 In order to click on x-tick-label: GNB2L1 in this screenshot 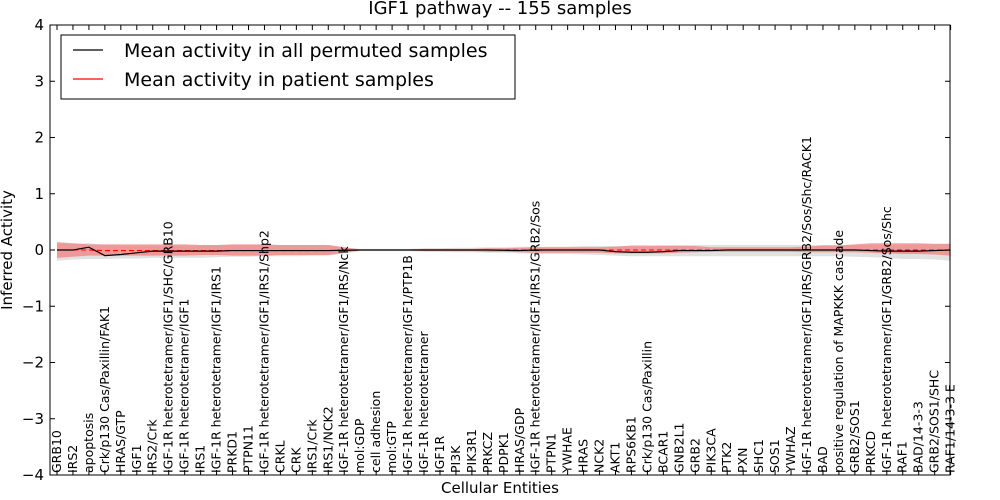, I will do `click(678, 448)`.